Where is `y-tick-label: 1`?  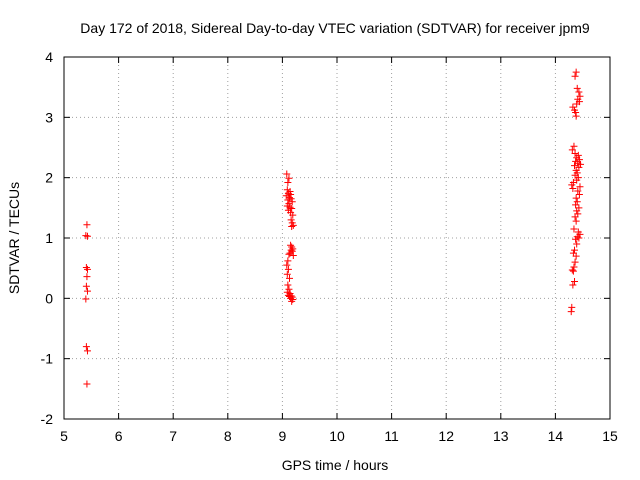 y-tick-label: 1 is located at coordinates (49, 238).